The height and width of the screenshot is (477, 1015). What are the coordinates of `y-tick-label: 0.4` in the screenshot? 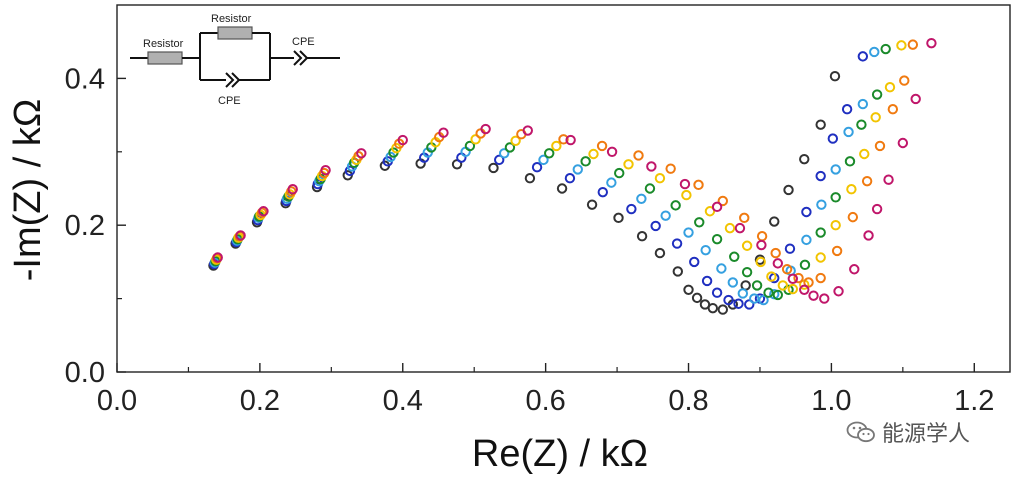 It's located at (85, 79).